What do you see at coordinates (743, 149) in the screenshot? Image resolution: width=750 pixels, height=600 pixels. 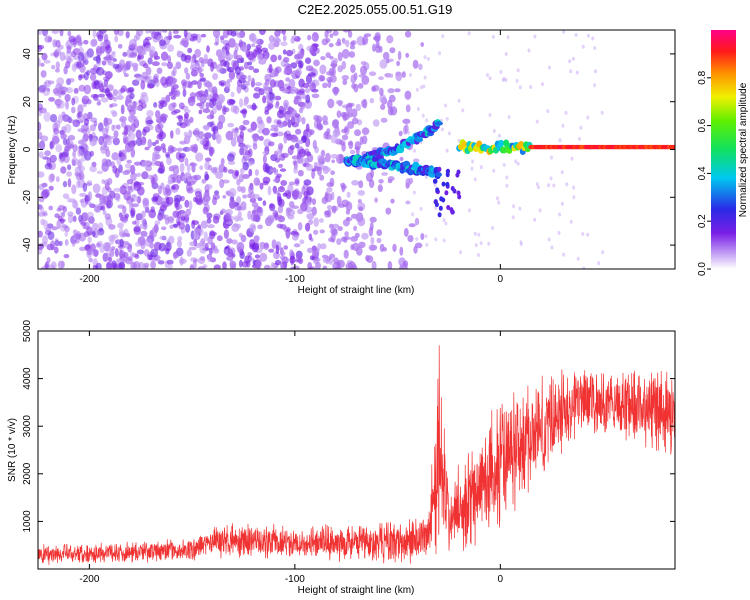 I see `colorbar-label: Normalized spectral amplitude` at bounding box center [743, 149].